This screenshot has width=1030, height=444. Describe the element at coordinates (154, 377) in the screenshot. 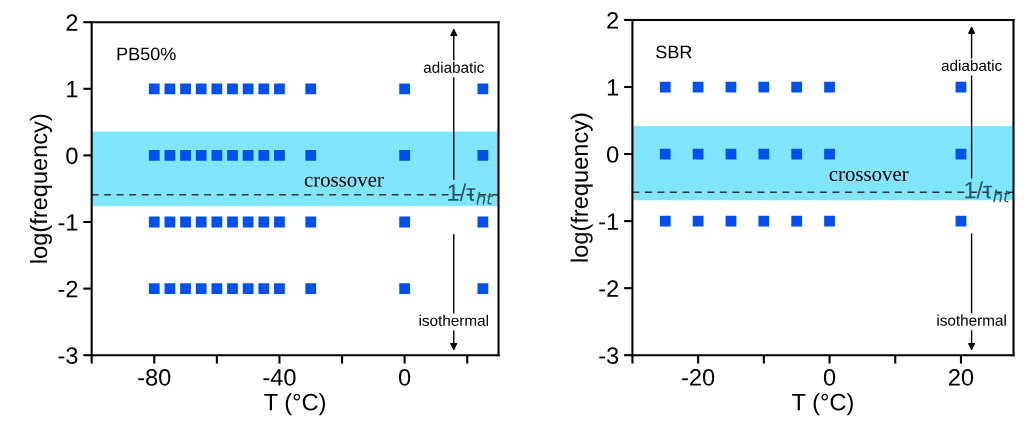

I see `x-tick-label: -80` at that location.